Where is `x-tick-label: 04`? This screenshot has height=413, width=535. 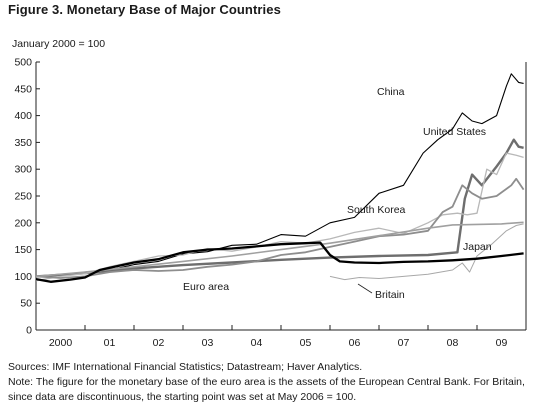
x-tick-label: 04 is located at coordinates (257, 343).